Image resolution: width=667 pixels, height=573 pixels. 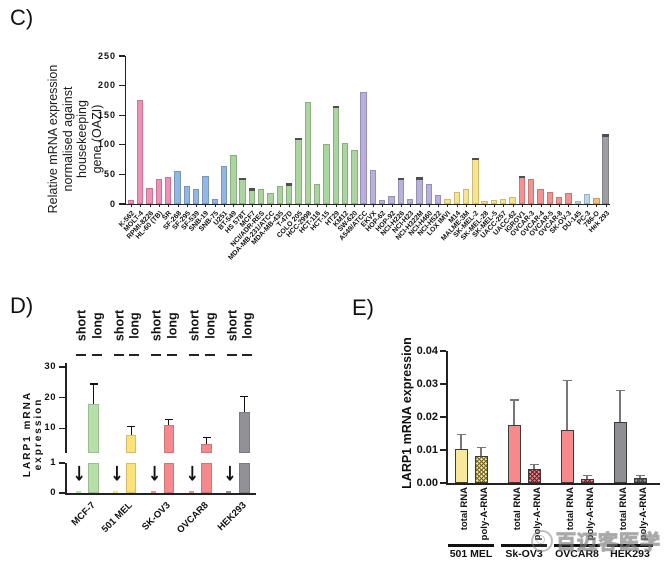 I want to click on d-bar-short-SK-OV3, so click(x=153, y=492).